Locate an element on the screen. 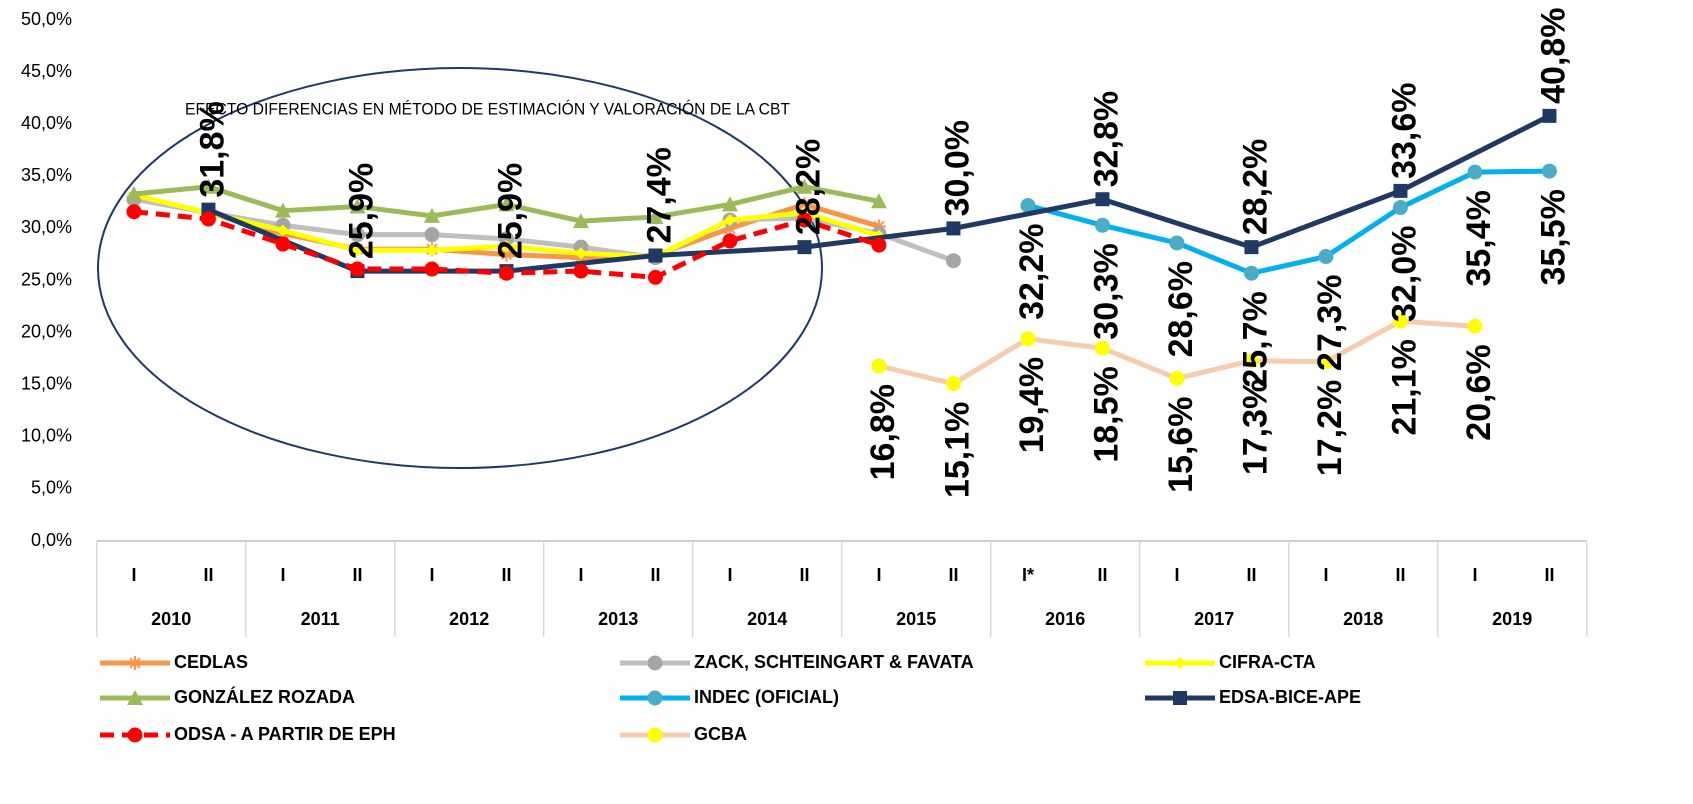  y-tick-label: 40,0% is located at coordinates (46, 123).